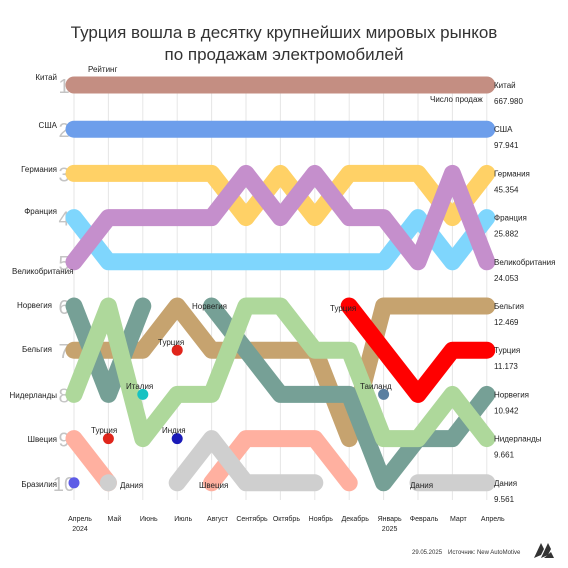 Image resolution: width=568 pixels, height=568 pixels. Describe the element at coordinates (512, 173) in the screenshot. I see `end-label-2: Германия` at that location.